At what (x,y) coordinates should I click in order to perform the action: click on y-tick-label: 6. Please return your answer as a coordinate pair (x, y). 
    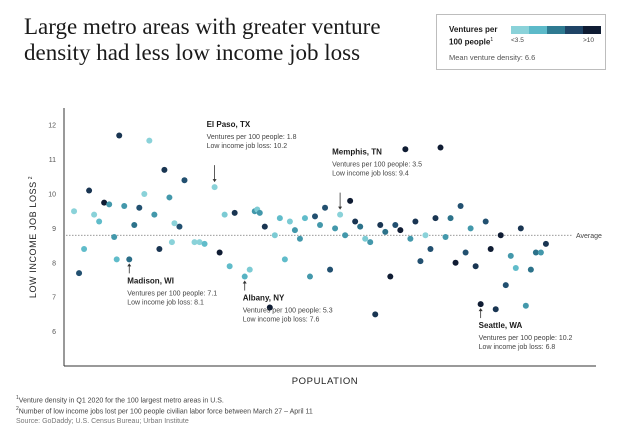
    Looking at the image, I should click on (54, 332).